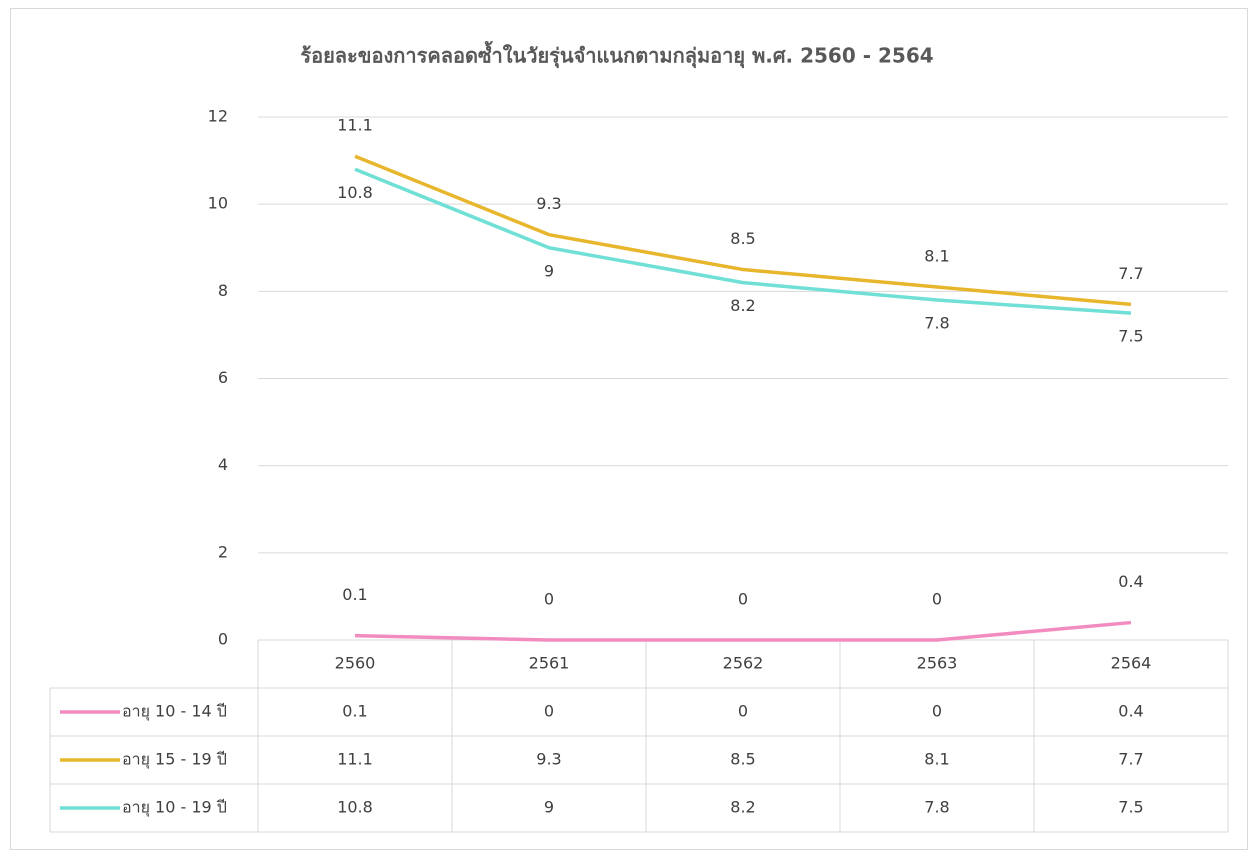 Image resolution: width=1256 pixels, height=850 pixels. What do you see at coordinates (1130, 336) in the screenshot?
I see `data-label: 7.5` at bounding box center [1130, 336].